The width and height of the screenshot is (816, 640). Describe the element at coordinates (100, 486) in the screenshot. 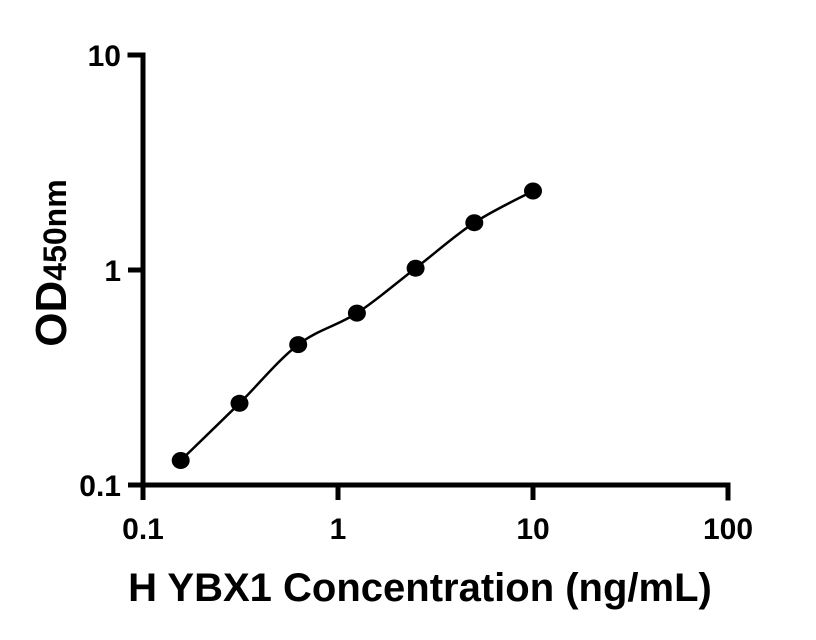

I see `y-tick-label: 0.1` at that location.